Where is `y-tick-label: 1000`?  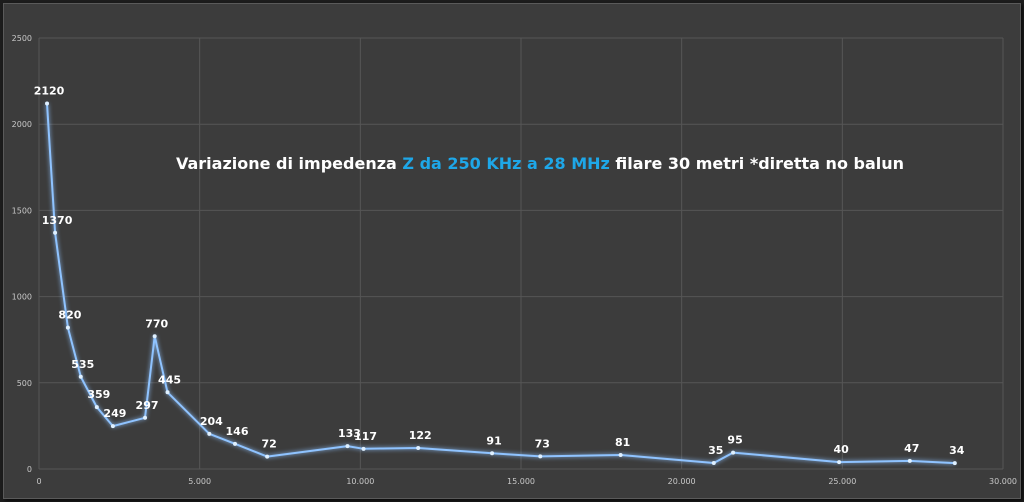 y-tick-label: 1000 is located at coordinates (22, 297).